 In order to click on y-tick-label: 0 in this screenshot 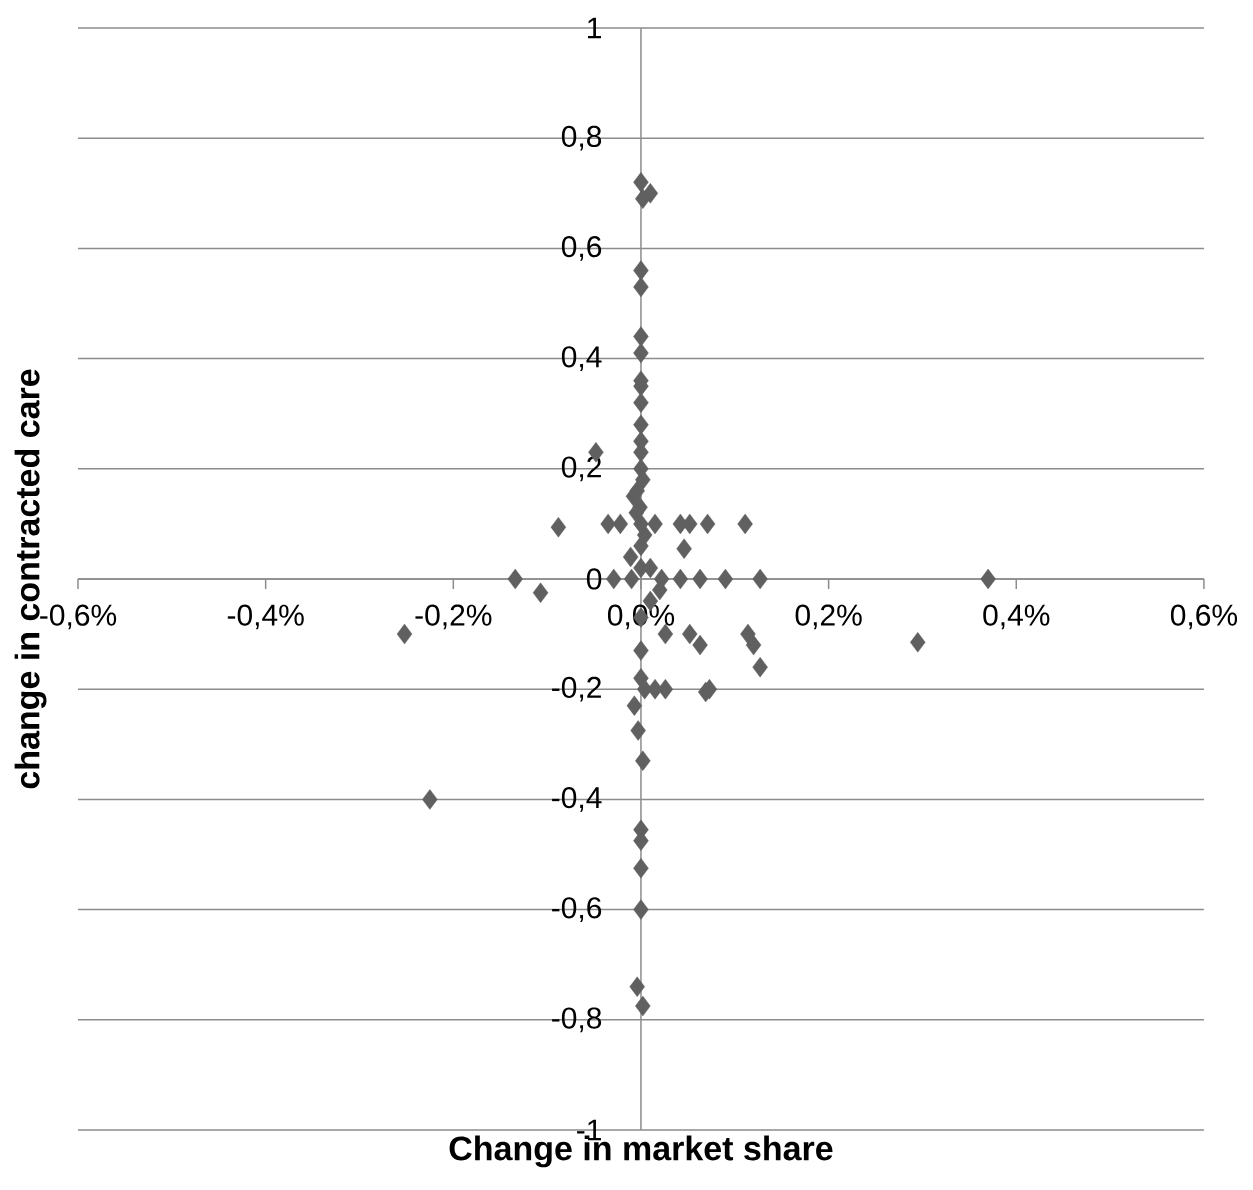, I will do `click(594, 579)`.